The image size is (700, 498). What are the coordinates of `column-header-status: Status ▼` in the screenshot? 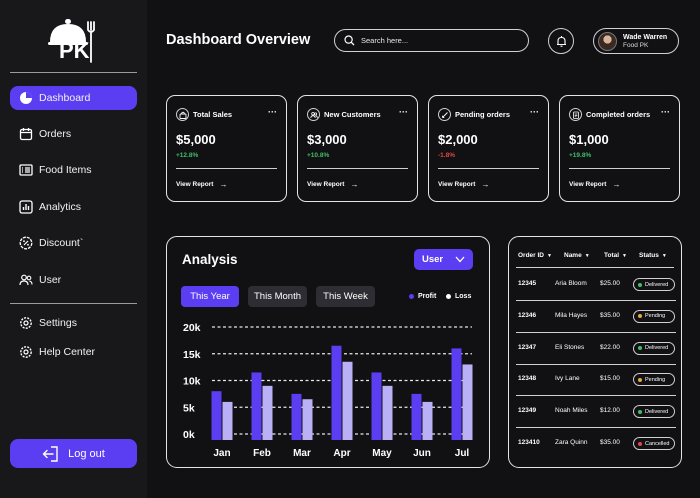 It's located at (653, 255).